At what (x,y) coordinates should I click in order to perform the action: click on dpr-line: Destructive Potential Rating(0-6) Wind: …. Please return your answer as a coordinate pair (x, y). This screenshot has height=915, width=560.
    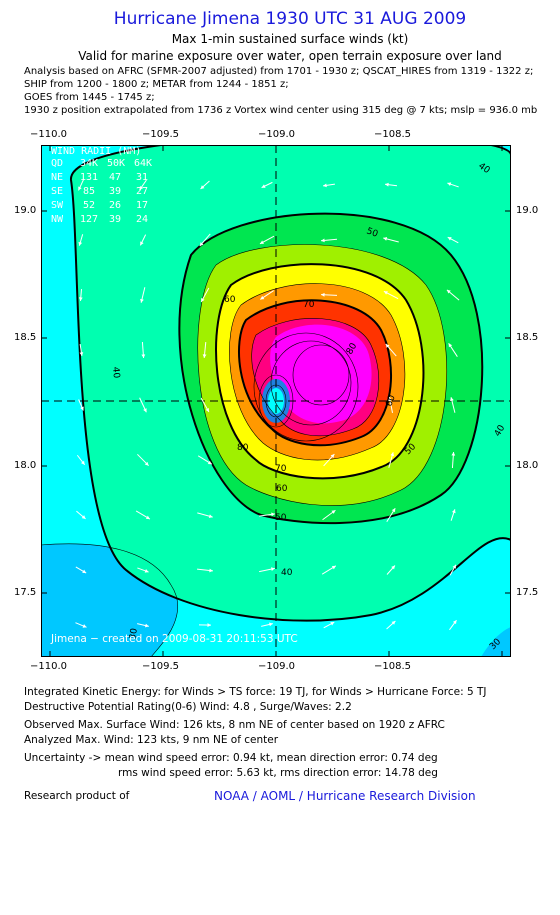
    Looking at the image, I should click on (188, 707).